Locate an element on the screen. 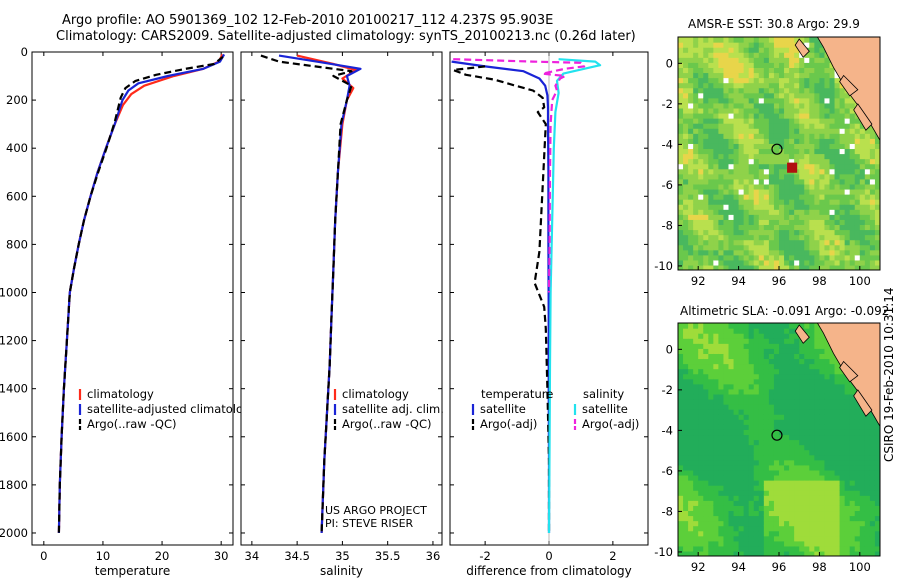  x-tick-label: 34.5 is located at coordinates (297, 556).